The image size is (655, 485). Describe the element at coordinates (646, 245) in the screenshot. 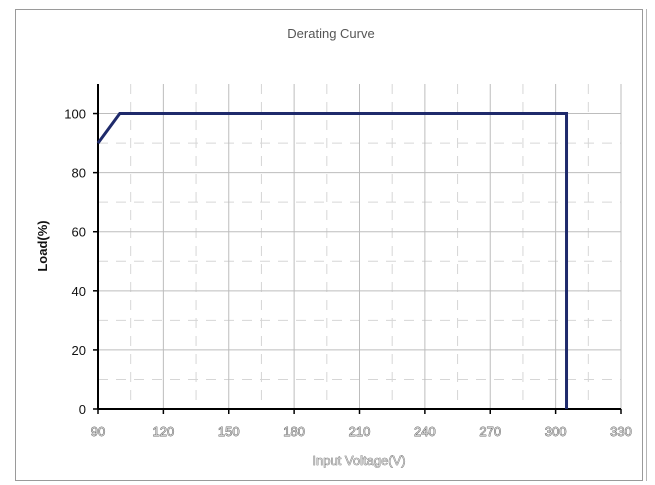

I see `right-edge-divider` at that location.